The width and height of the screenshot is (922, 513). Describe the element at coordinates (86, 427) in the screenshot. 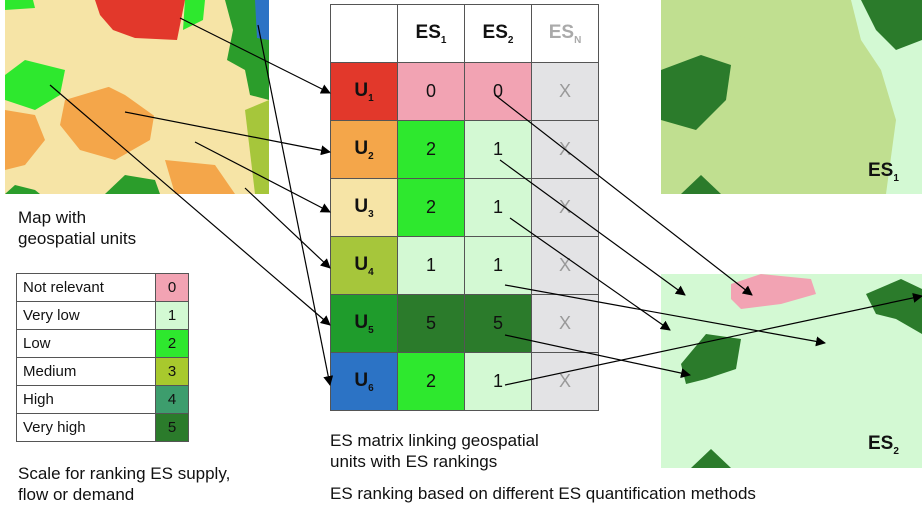

I see `scale-label: Very high` at that location.